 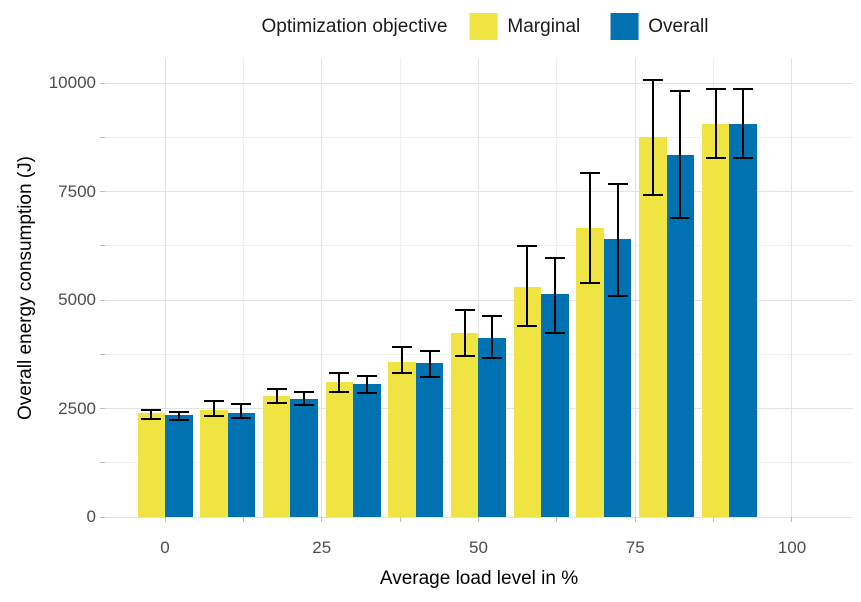 I want to click on legend-swatch-overall, so click(x=624, y=26).